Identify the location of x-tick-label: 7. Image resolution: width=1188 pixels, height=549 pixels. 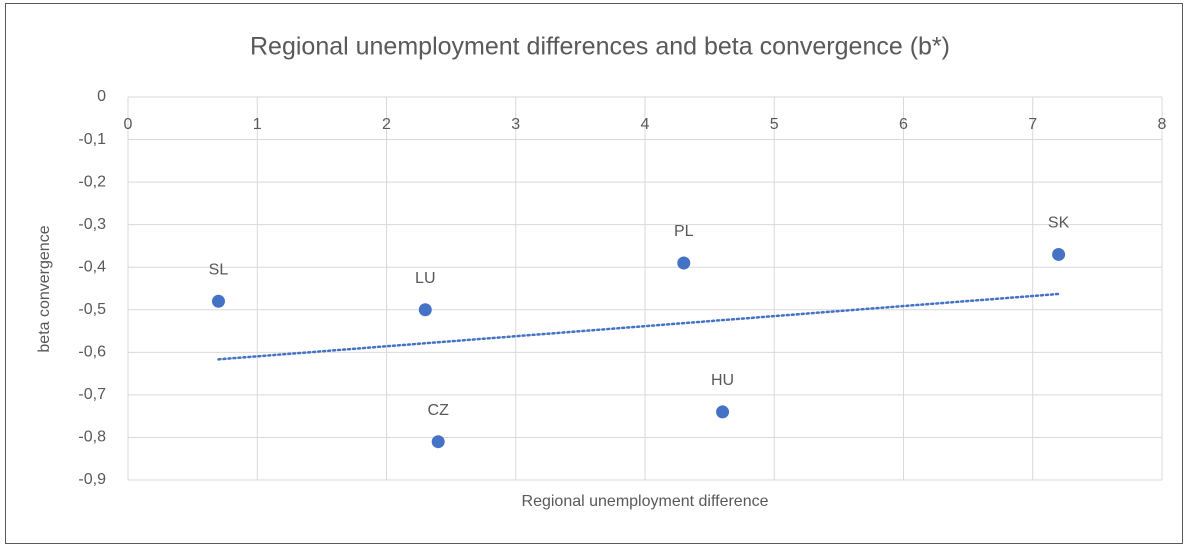
(1032, 124).